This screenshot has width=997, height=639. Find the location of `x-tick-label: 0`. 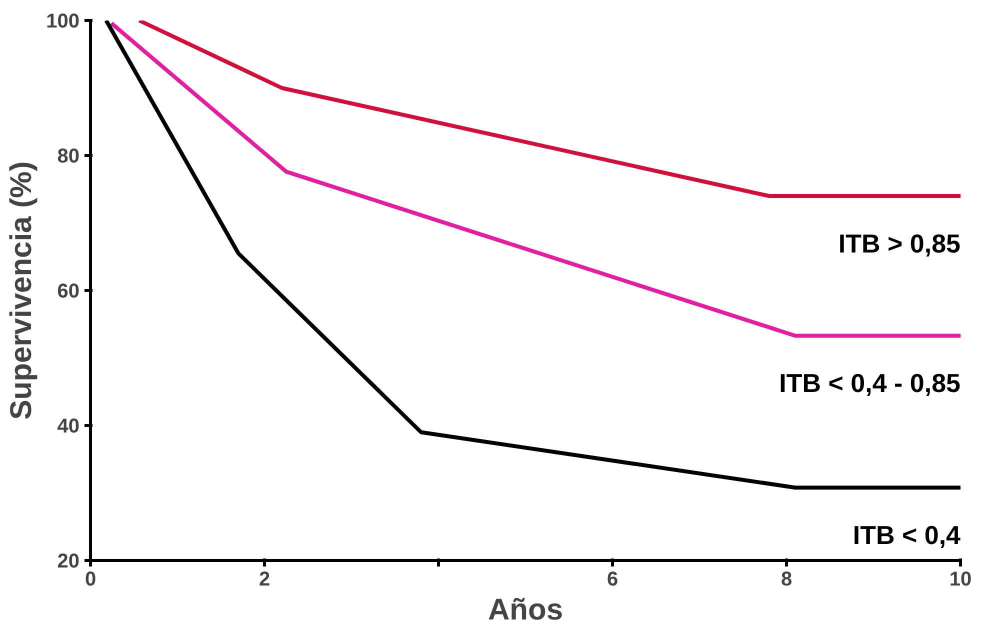

x-tick-label: 0 is located at coordinates (90, 579).